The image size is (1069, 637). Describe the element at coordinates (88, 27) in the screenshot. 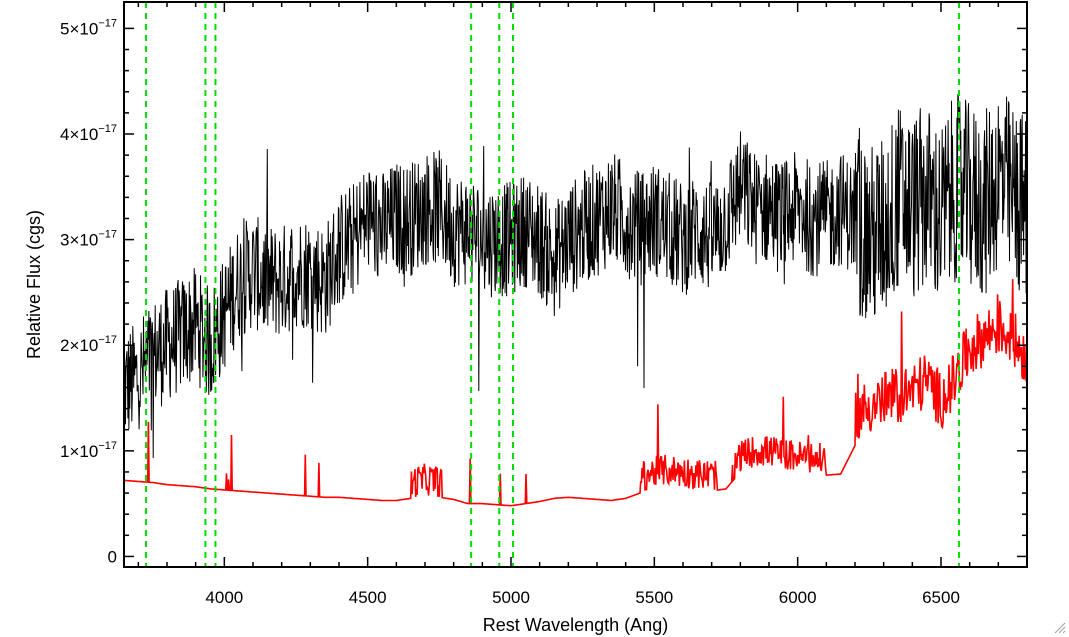

I see `y-tick-label: 5×10⁻¹⁷` at that location.